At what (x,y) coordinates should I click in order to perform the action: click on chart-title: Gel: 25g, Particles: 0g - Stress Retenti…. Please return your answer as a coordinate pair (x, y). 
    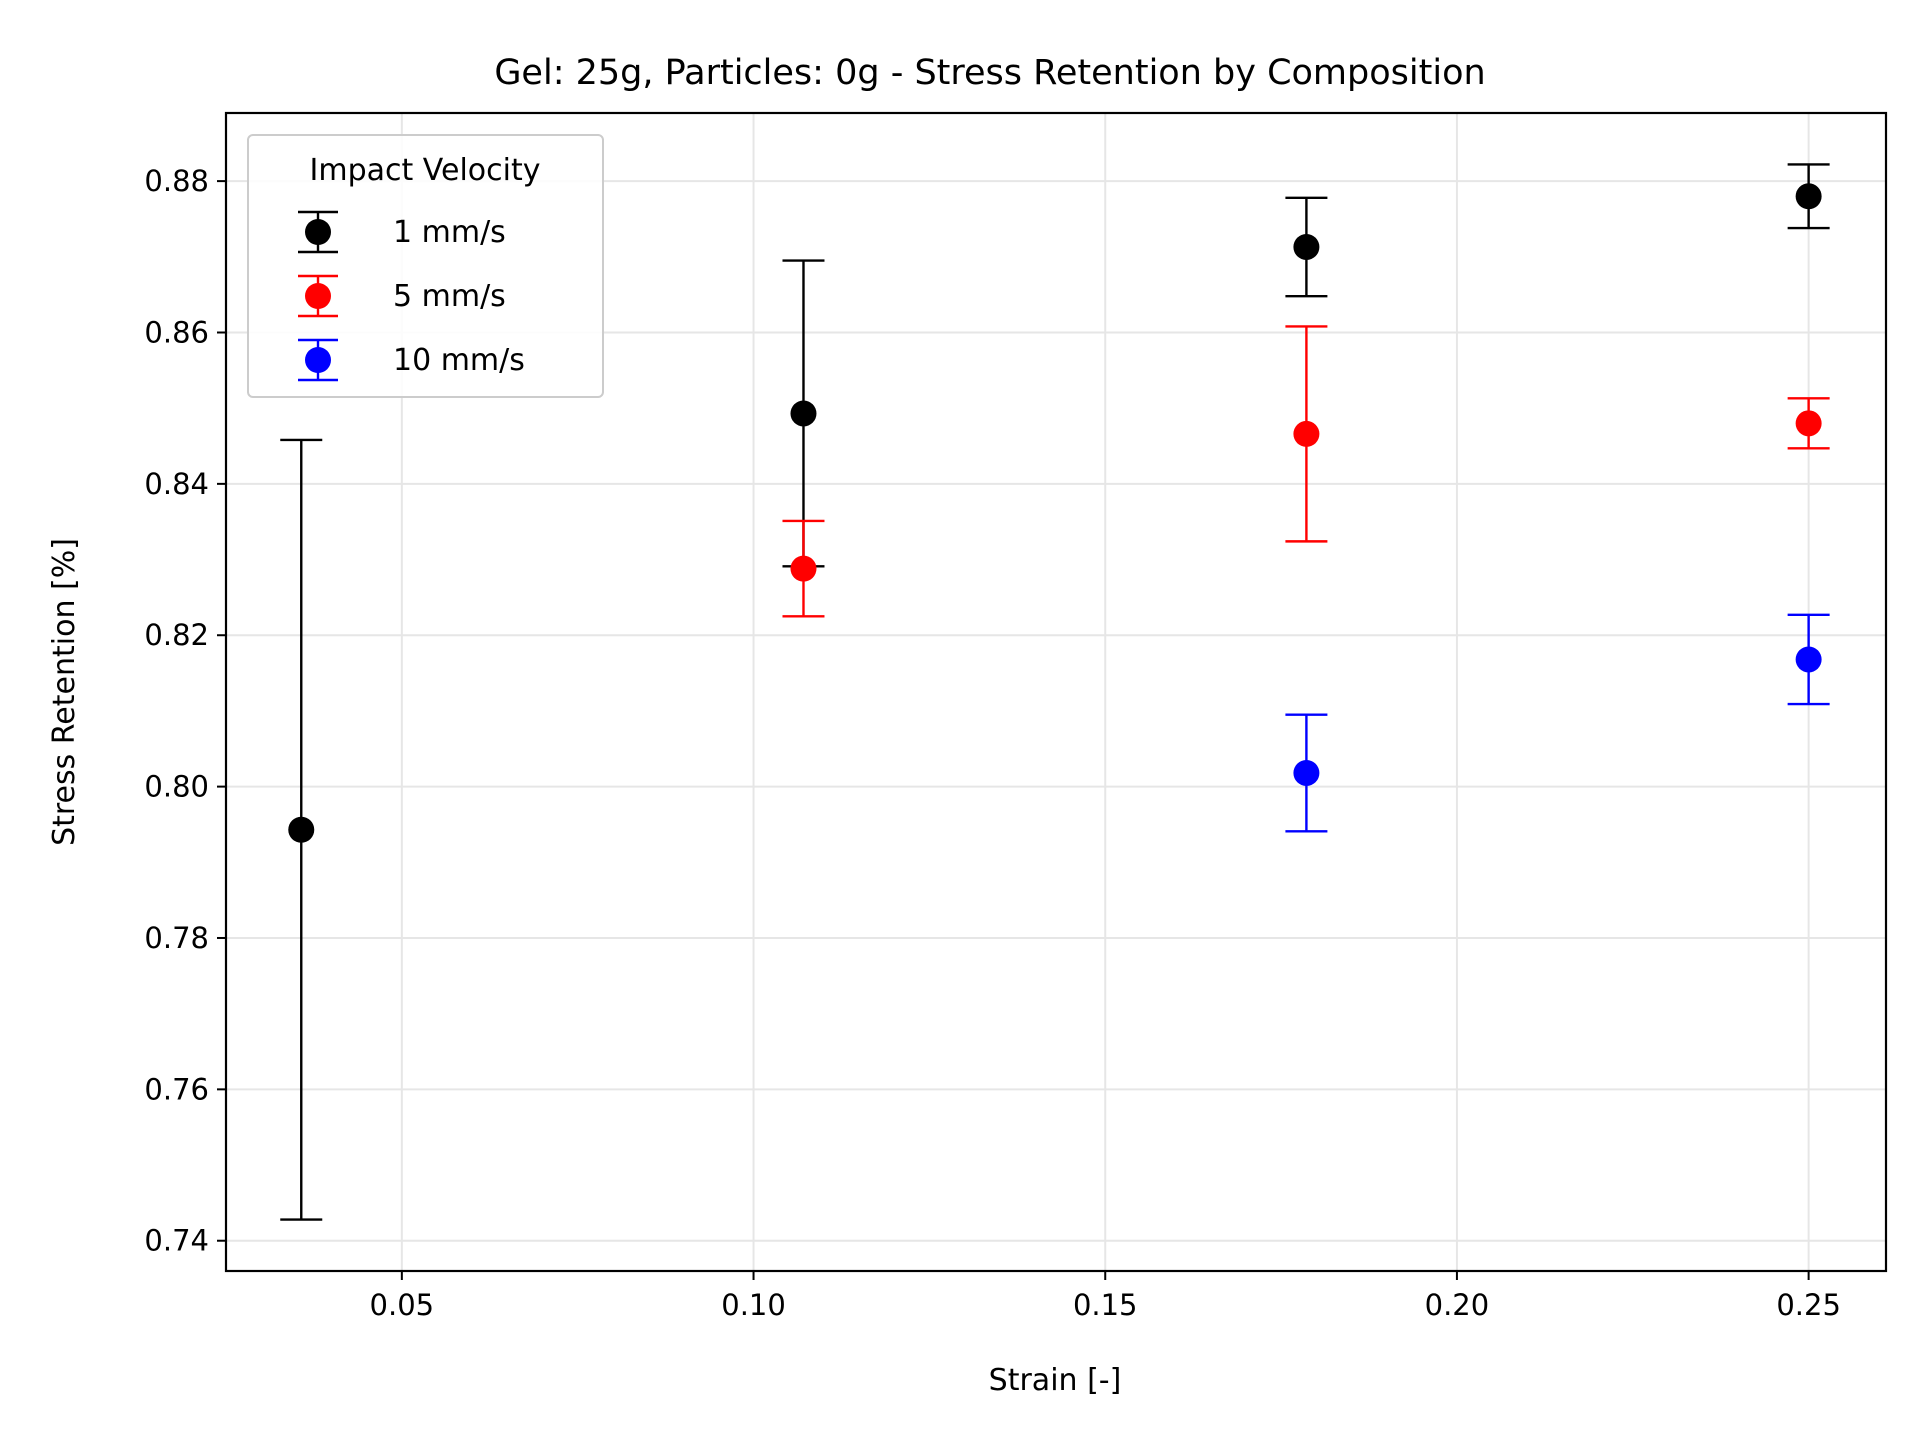
    Looking at the image, I should click on (989, 73).